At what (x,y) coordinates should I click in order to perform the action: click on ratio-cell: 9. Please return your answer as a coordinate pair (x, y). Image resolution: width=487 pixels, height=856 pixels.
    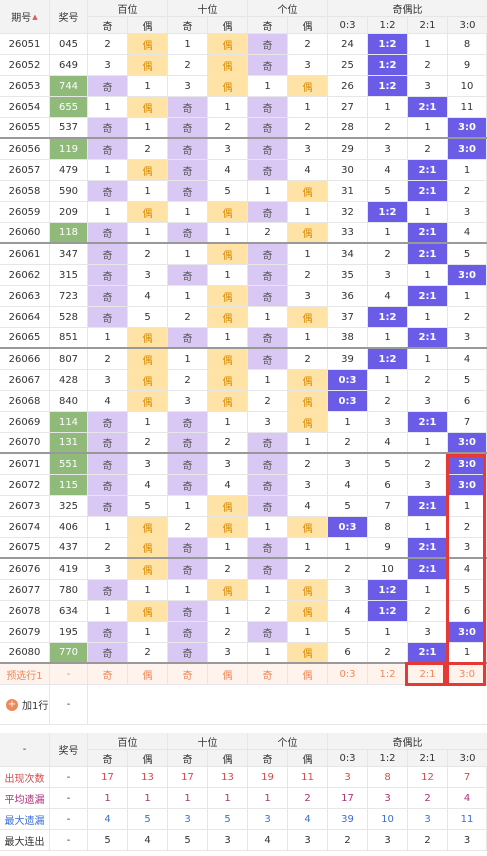
    Looking at the image, I should click on (467, 65).